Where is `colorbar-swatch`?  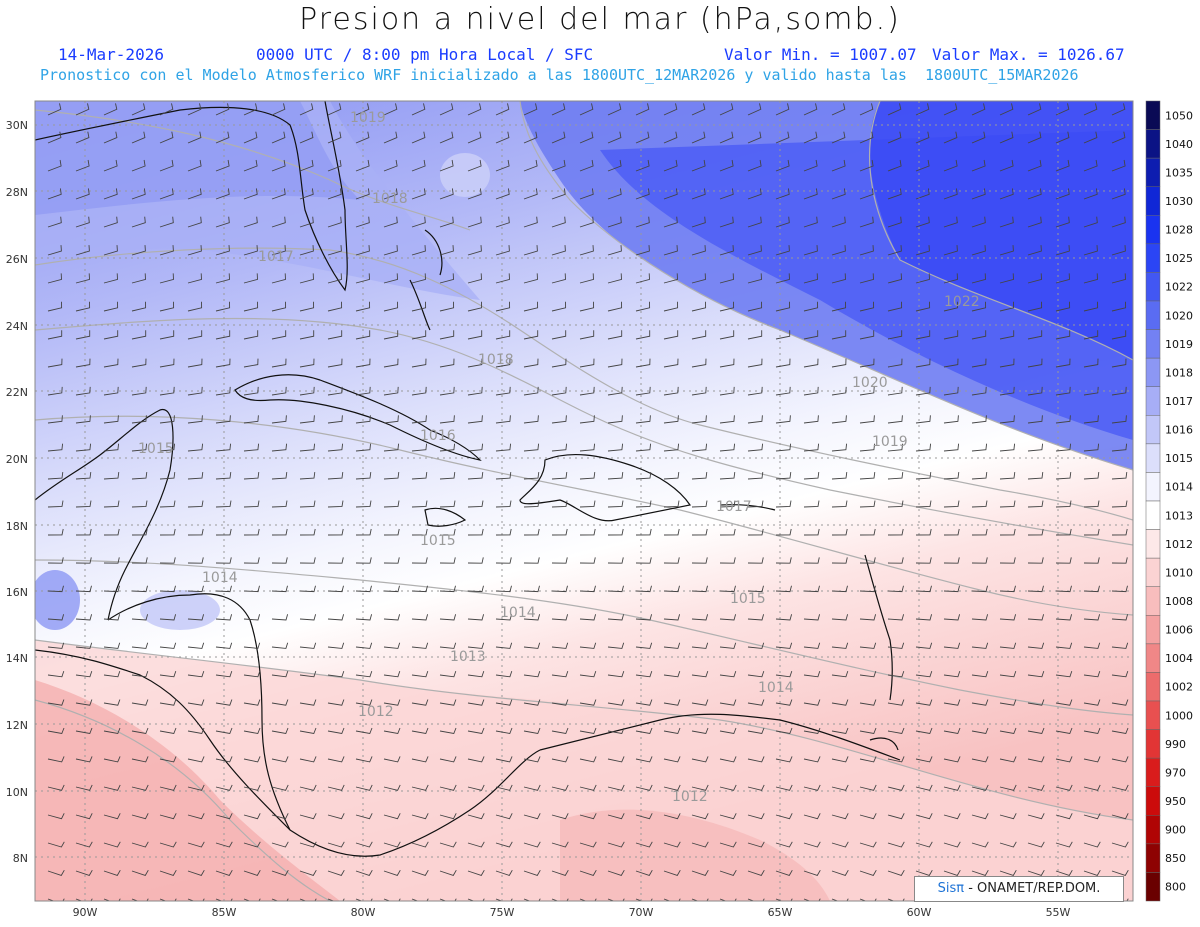 colorbar-swatch is located at coordinates (1153, 887).